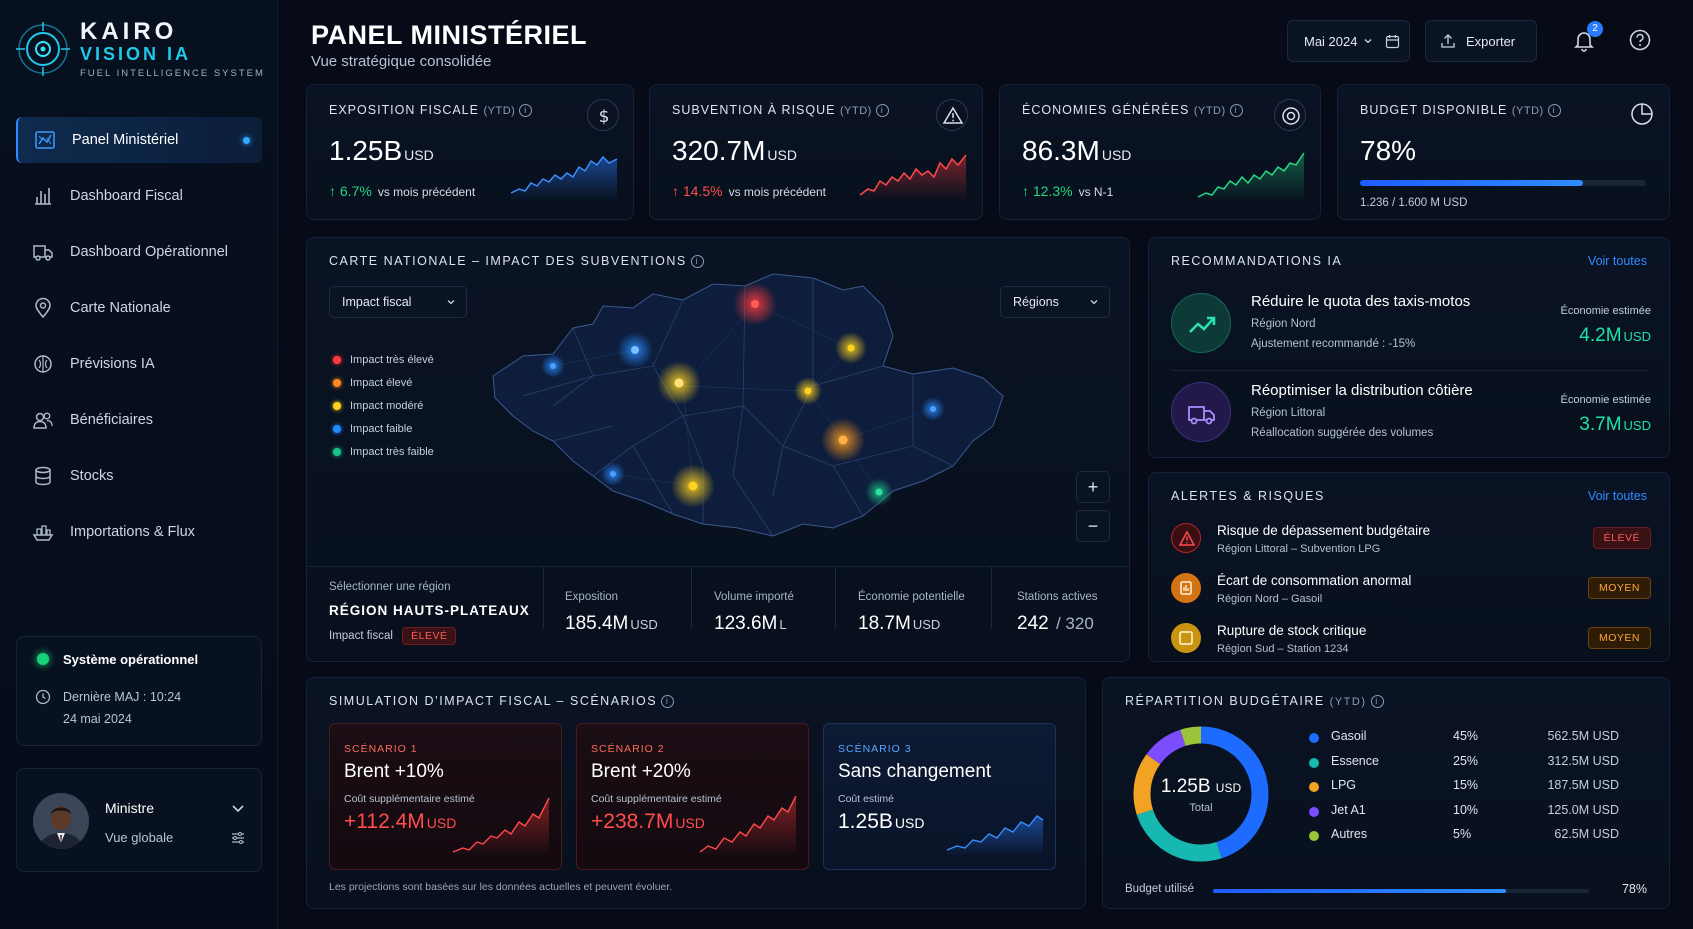 This screenshot has width=1693, height=929. Describe the element at coordinates (429, 636) in the screenshot. I see `impact-badge: ÉLEVÉ` at that location.